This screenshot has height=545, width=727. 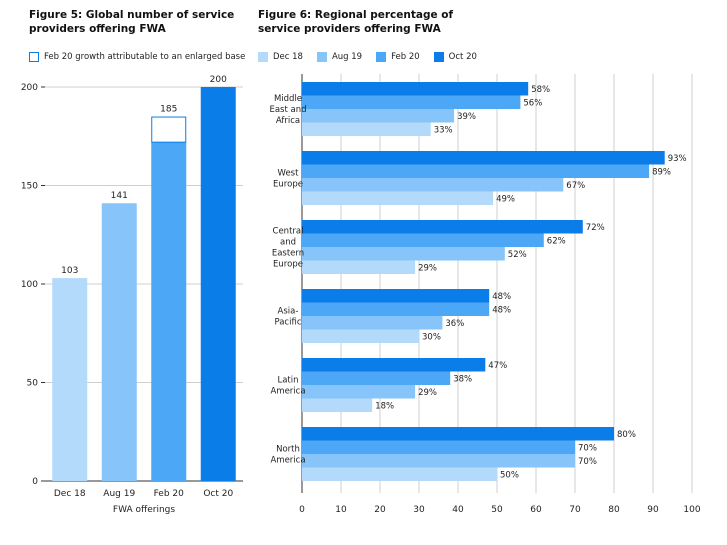 What do you see at coordinates (532, 104) in the screenshot?
I see `bar-value-label: 56%` at bounding box center [532, 104].